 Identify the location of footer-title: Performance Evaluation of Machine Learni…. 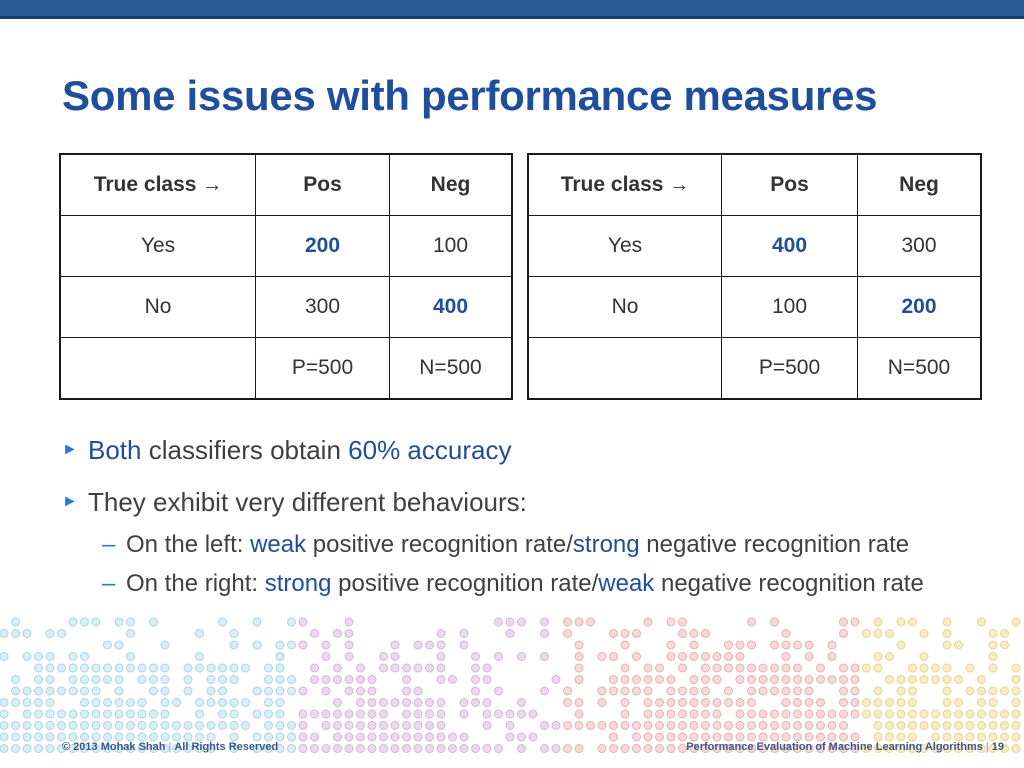
(845, 747).